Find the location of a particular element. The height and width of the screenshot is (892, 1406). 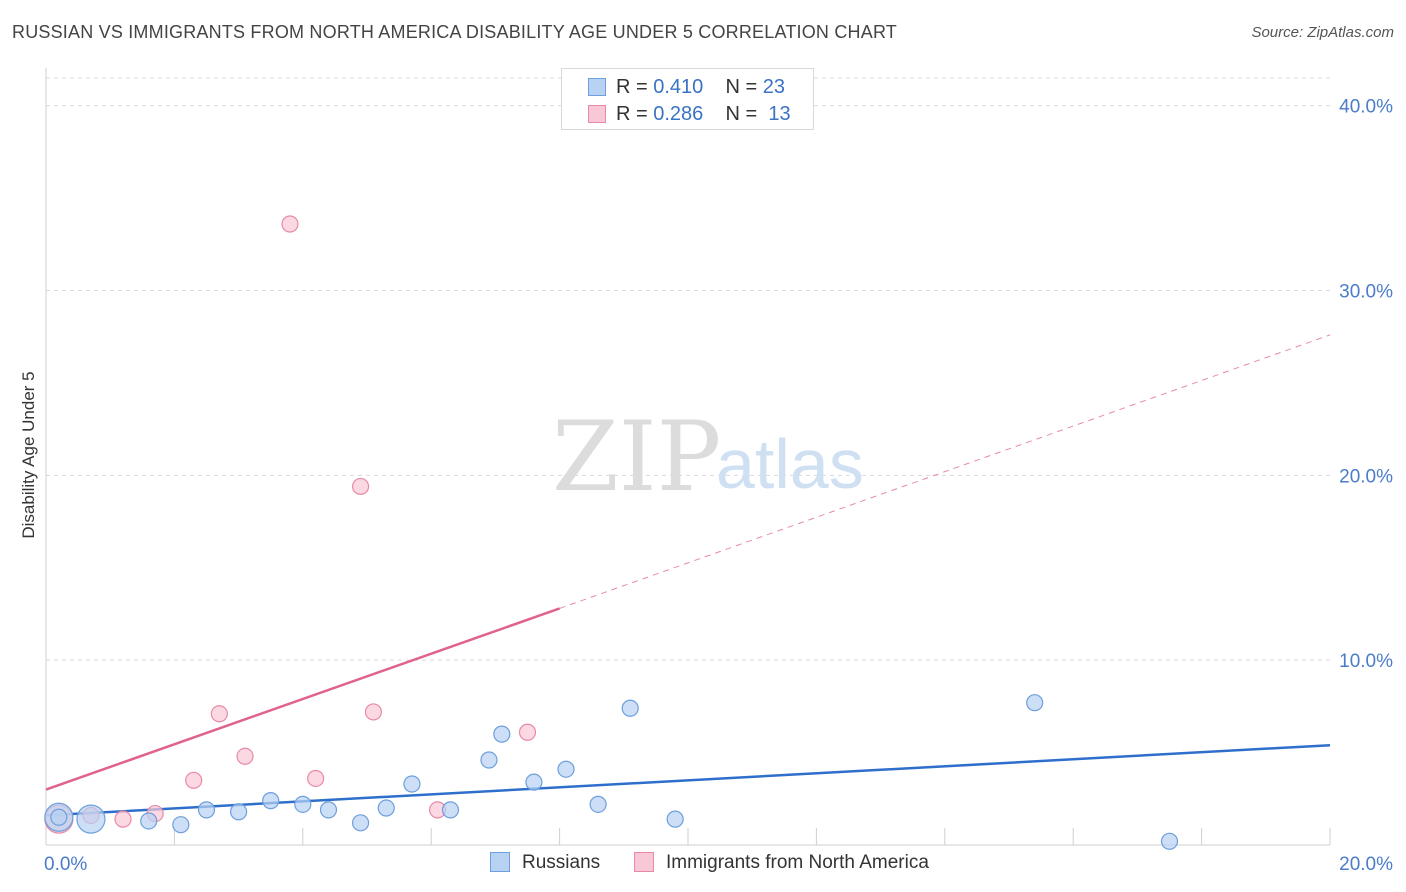

legend-r-value: 0.410 is located at coordinates (678, 87).